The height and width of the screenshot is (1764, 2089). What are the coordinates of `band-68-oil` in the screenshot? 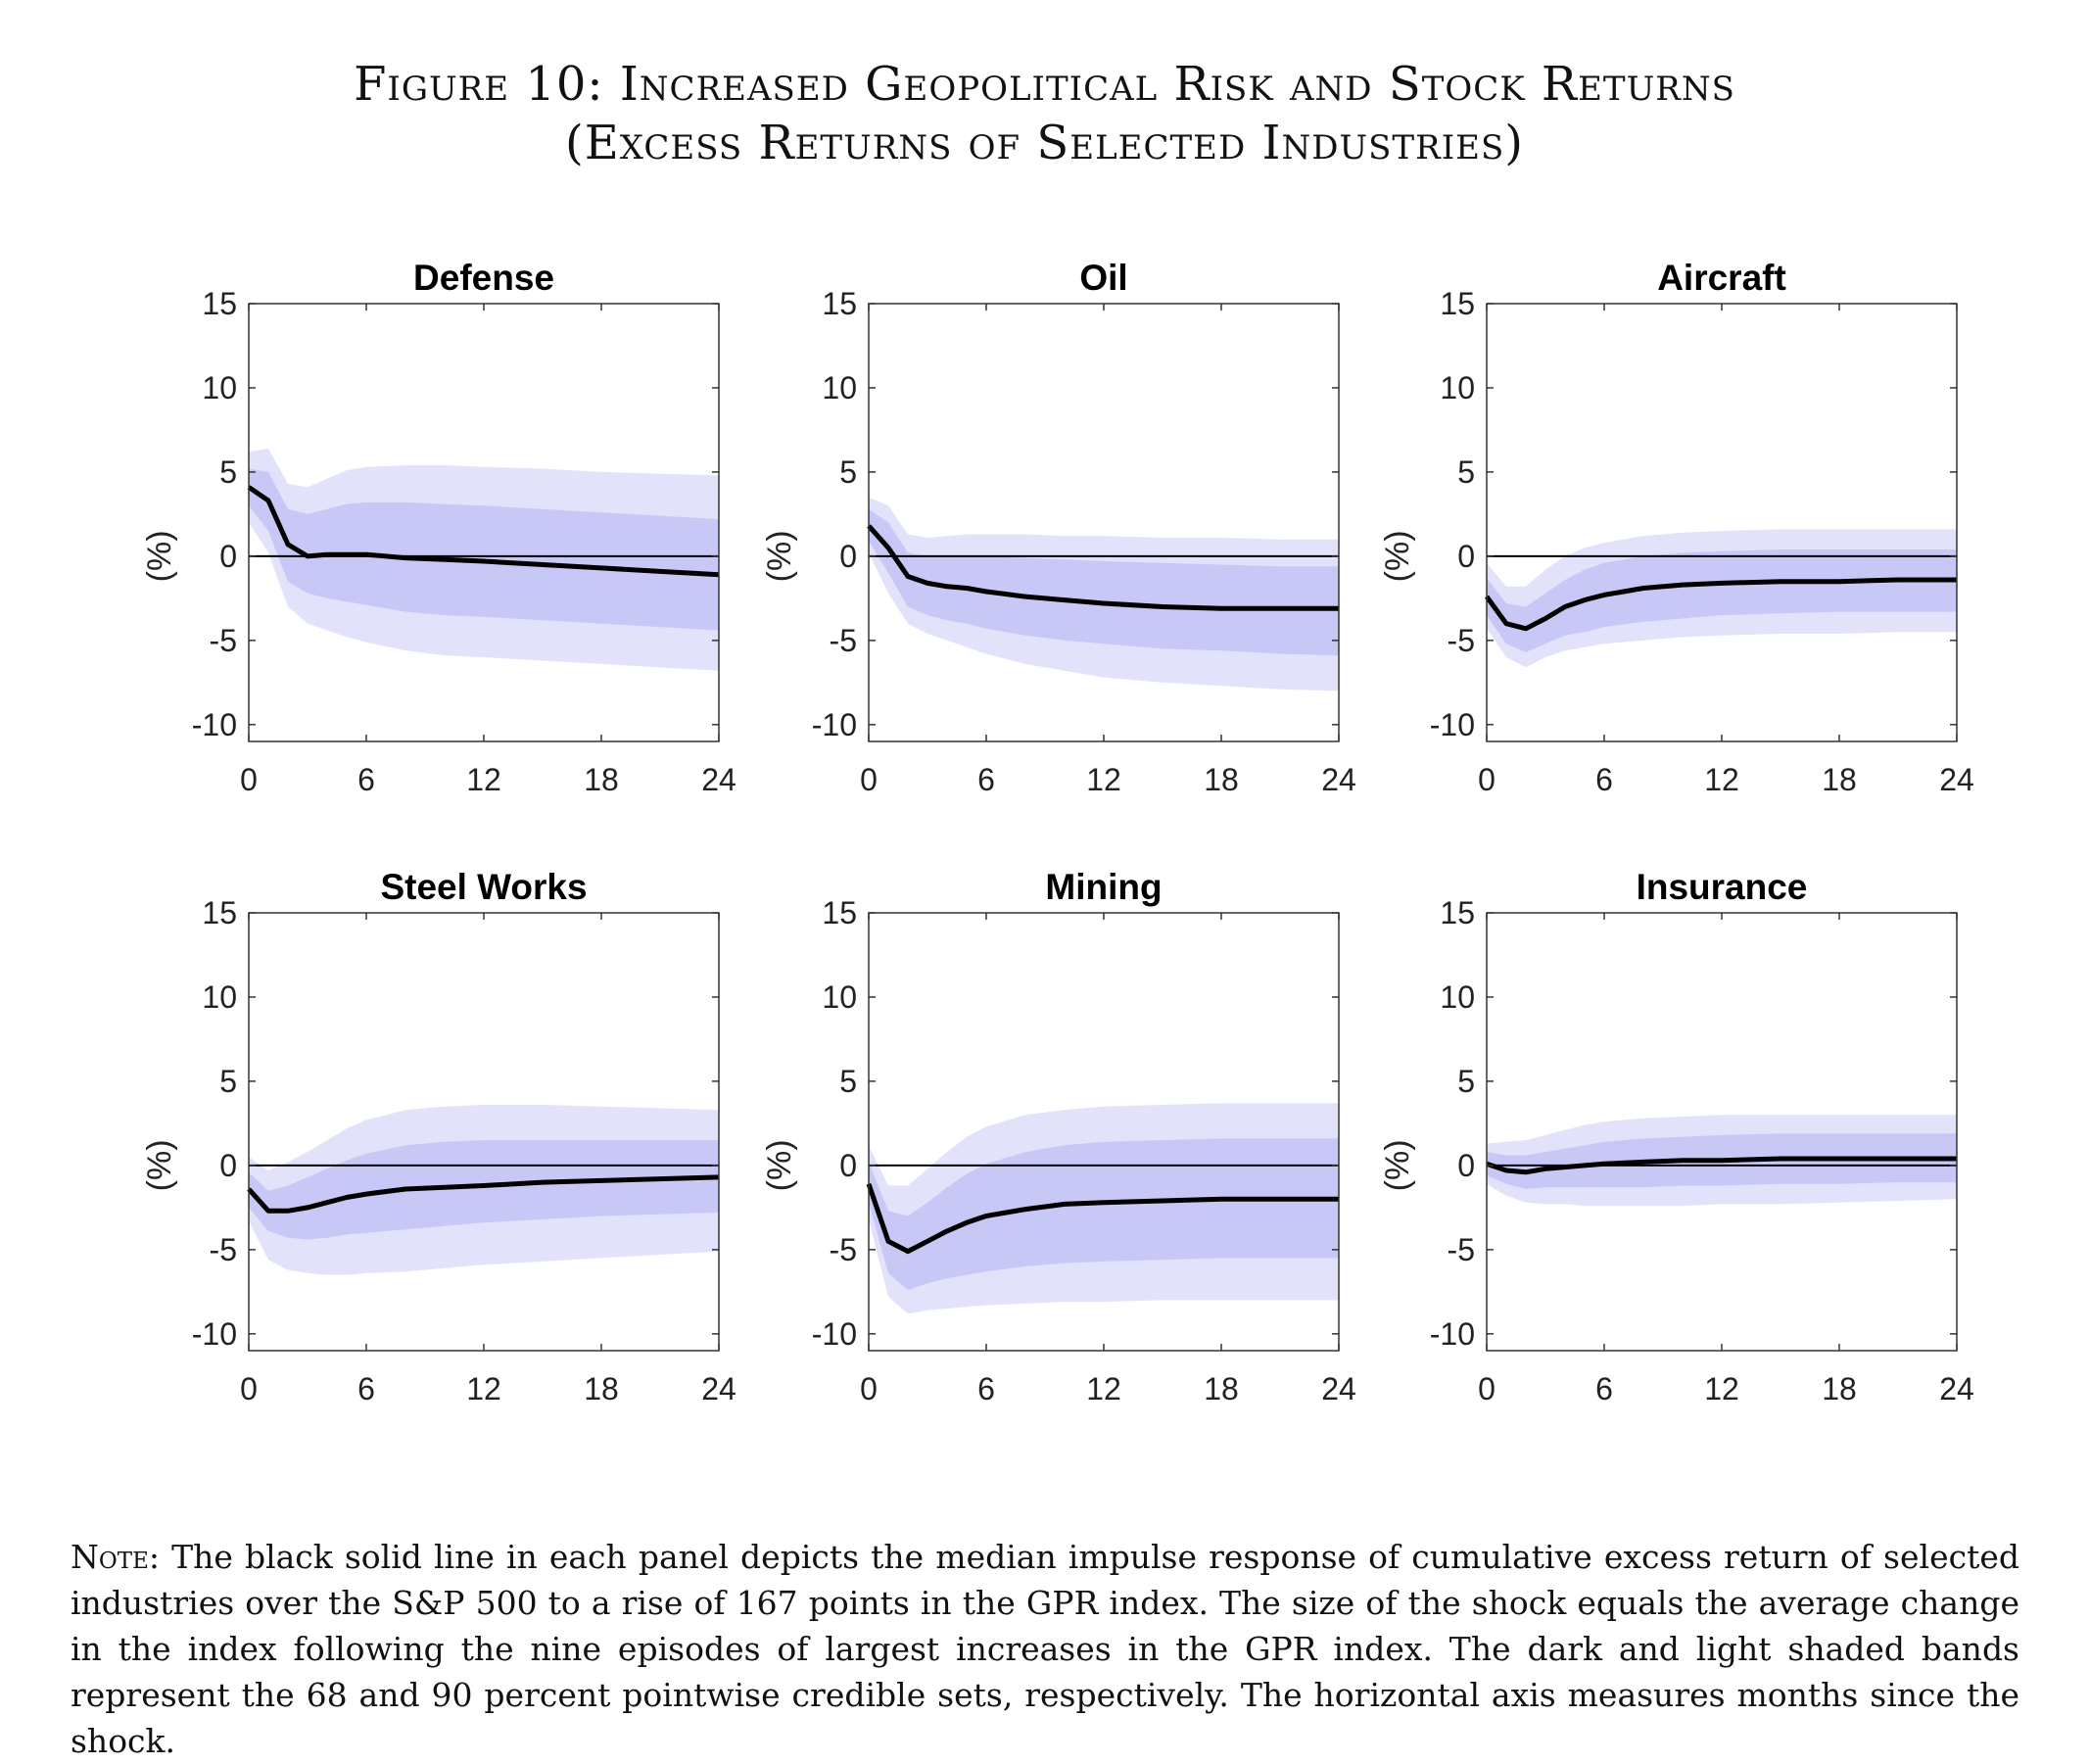 It's located at (1104, 582).